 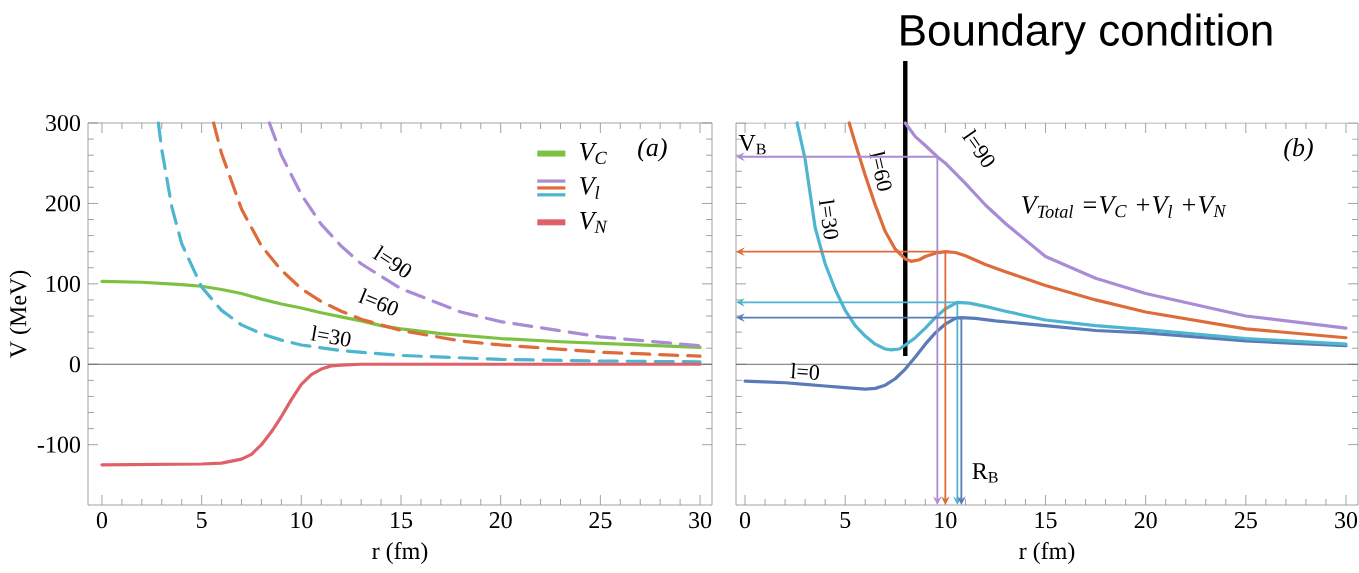 What do you see at coordinates (64, 283) in the screenshot?
I see `y-tick-label: 100` at bounding box center [64, 283].